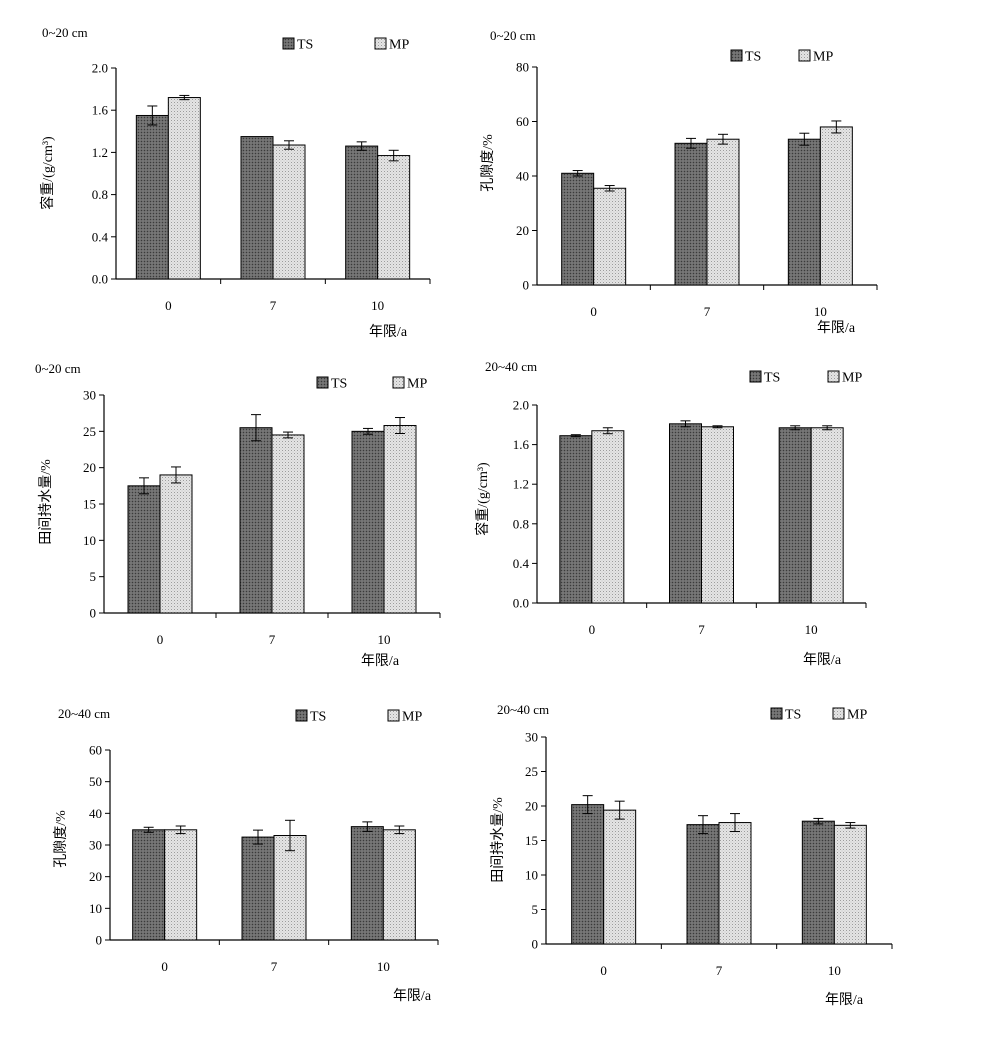 The width and height of the screenshot is (1000, 1044). Describe the element at coordinates (47, 173) in the screenshot. I see `y-axis-label: 容重/(g/cm³)` at that location.